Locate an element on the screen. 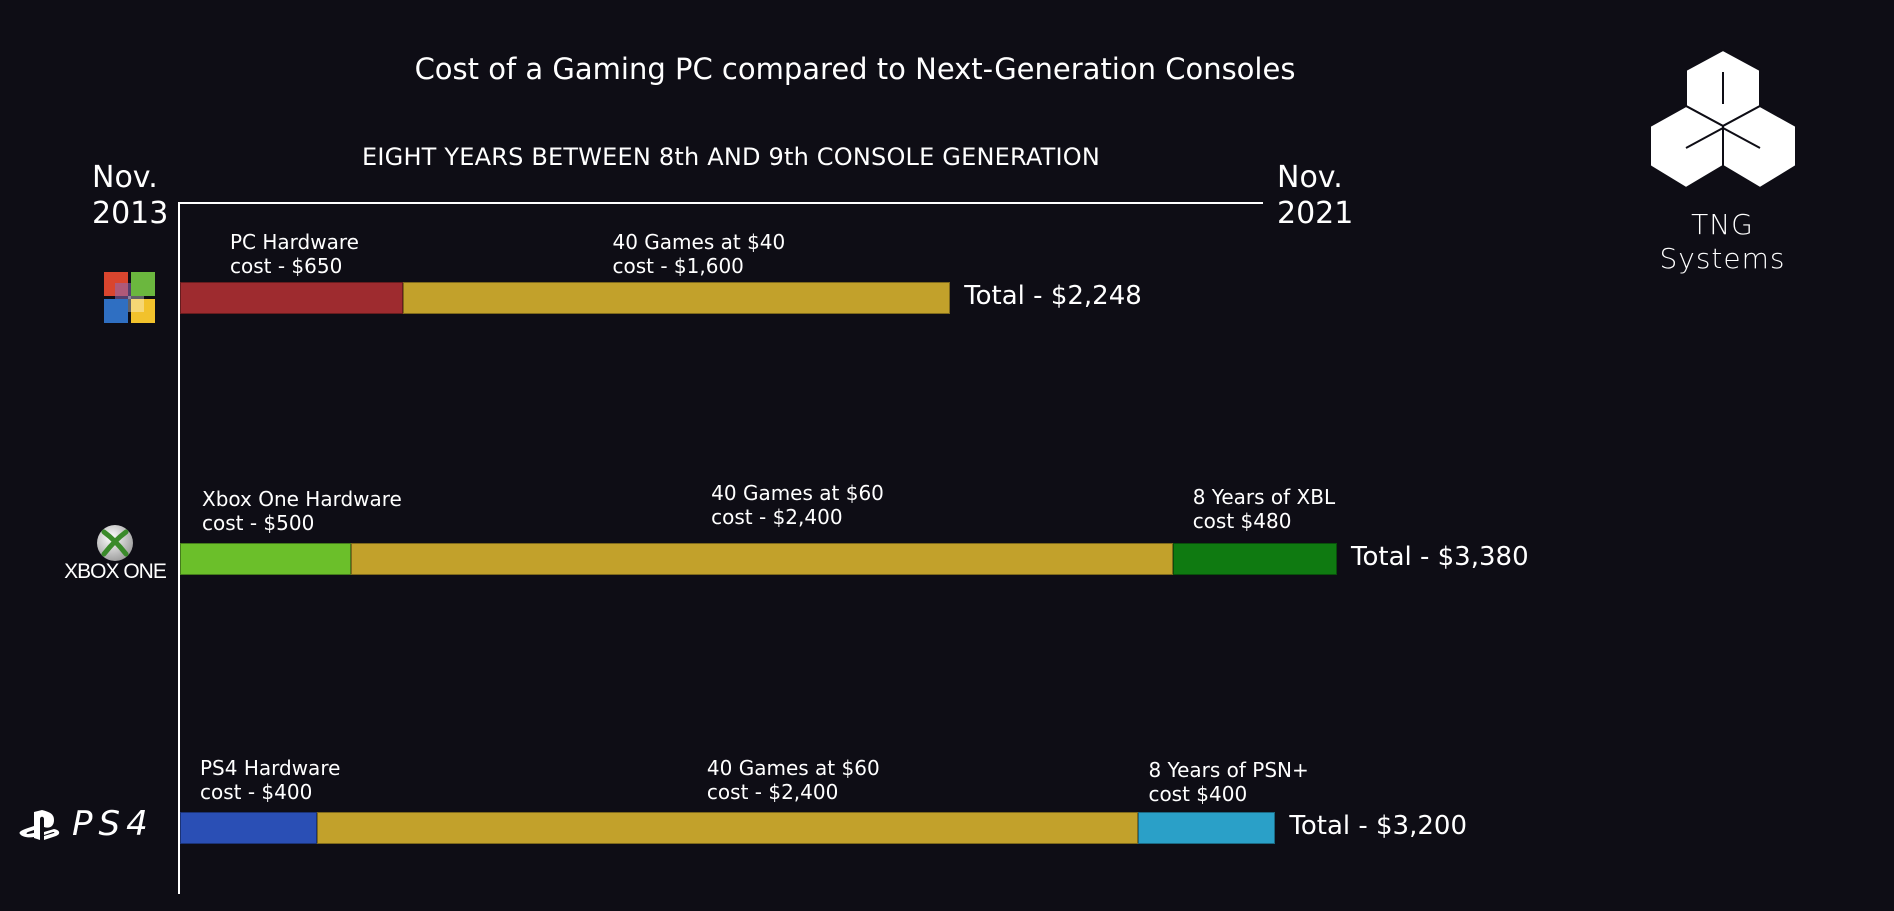 This screenshot has width=1894, height=911. start-date-line1: Nov. is located at coordinates (125, 177).